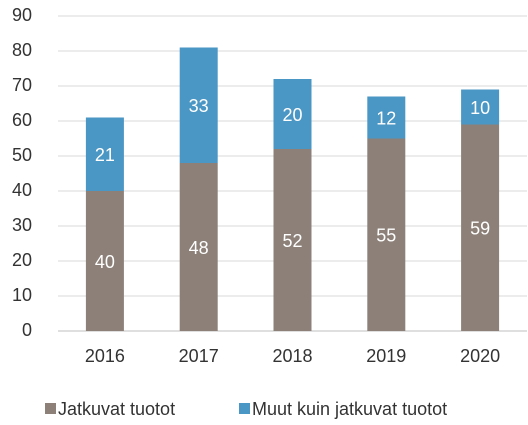 The width and height of the screenshot is (528, 425). What do you see at coordinates (22, 15) in the screenshot?
I see `y-tick-label: 90` at bounding box center [22, 15].